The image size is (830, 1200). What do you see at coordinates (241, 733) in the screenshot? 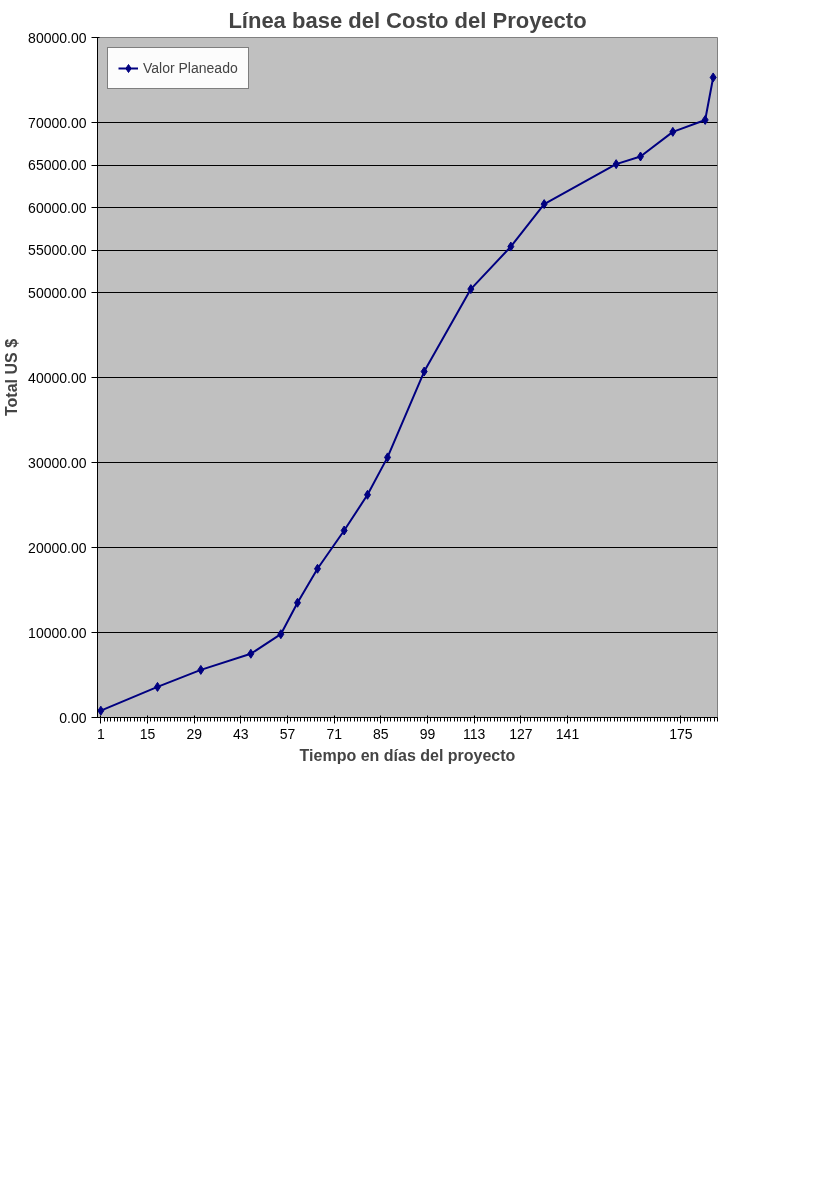
I see `x-tick-label: 43` at bounding box center [241, 733].